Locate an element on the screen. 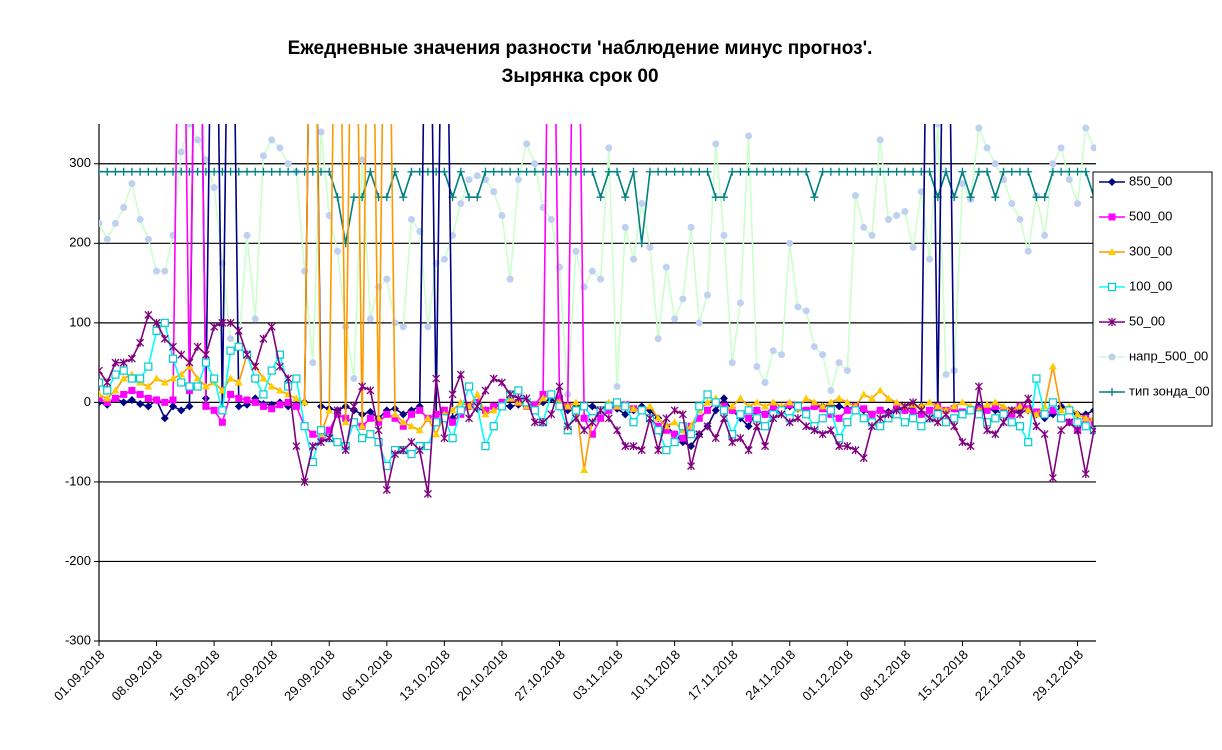 The image size is (1222, 750). series is located at coordinates (597, 207).